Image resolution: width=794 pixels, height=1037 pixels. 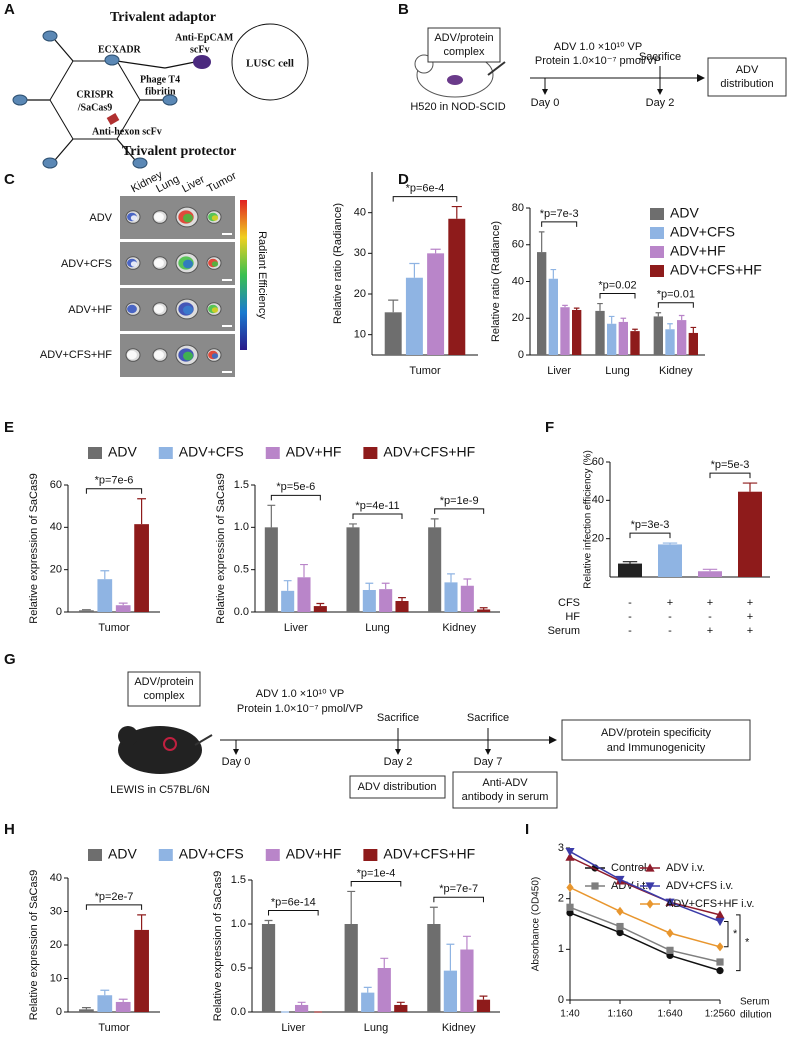 What do you see at coordinates (241, 612) in the screenshot?
I see `y-tick-label: 0.0` at bounding box center [241, 612].